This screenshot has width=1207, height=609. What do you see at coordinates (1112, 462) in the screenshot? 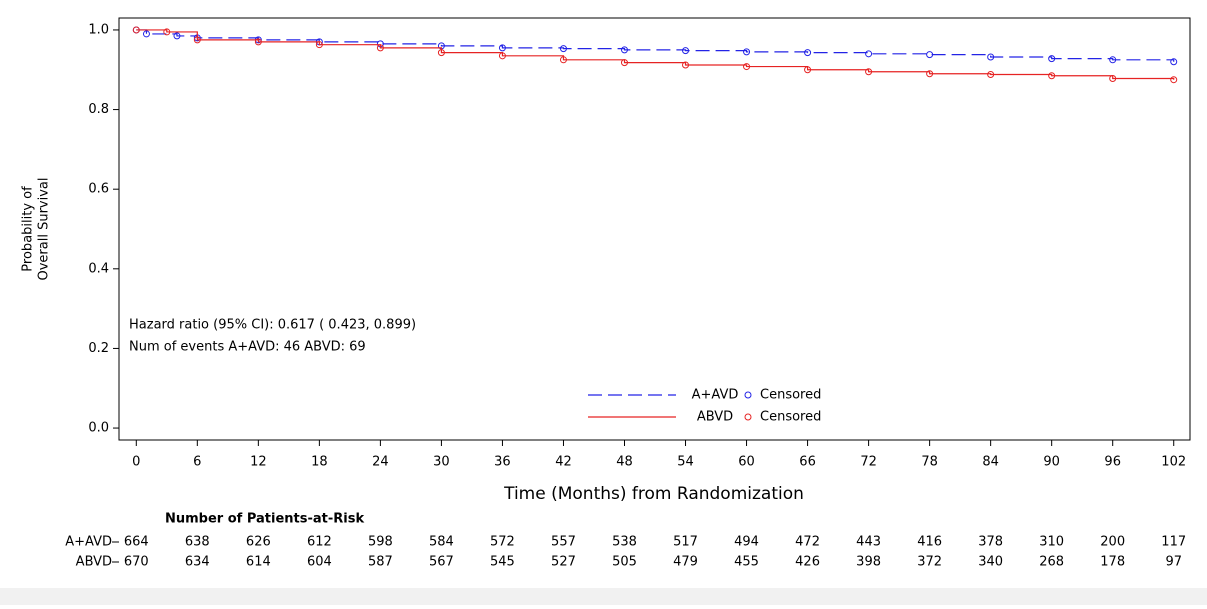
I see `x-tick-label: 96` at bounding box center [1112, 462].